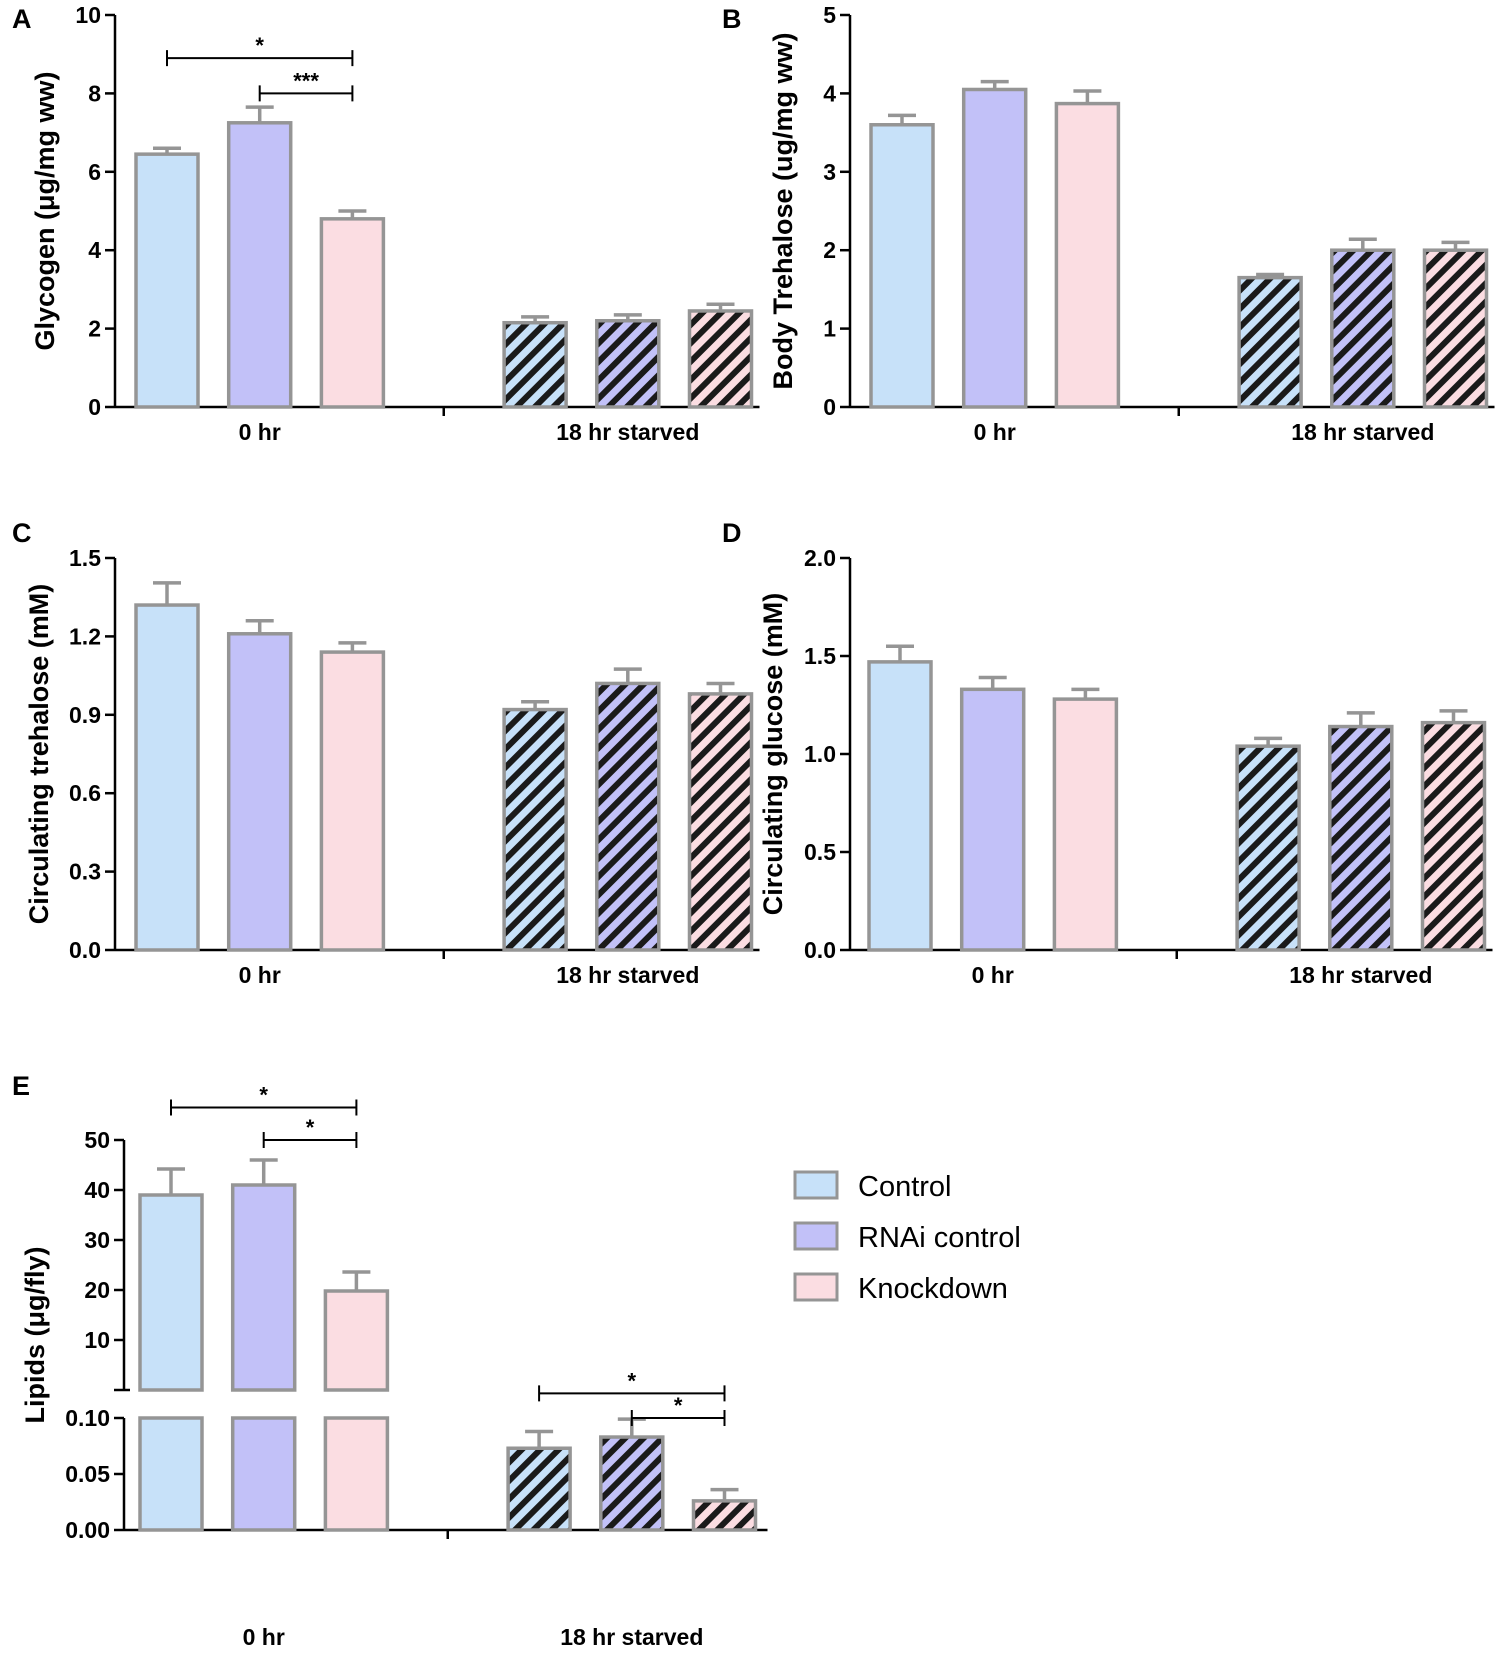 This screenshot has height=1655, width=1500. Describe the element at coordinates (816, 1185) in the screenshot. I see `legend-swatch-control` at that location.